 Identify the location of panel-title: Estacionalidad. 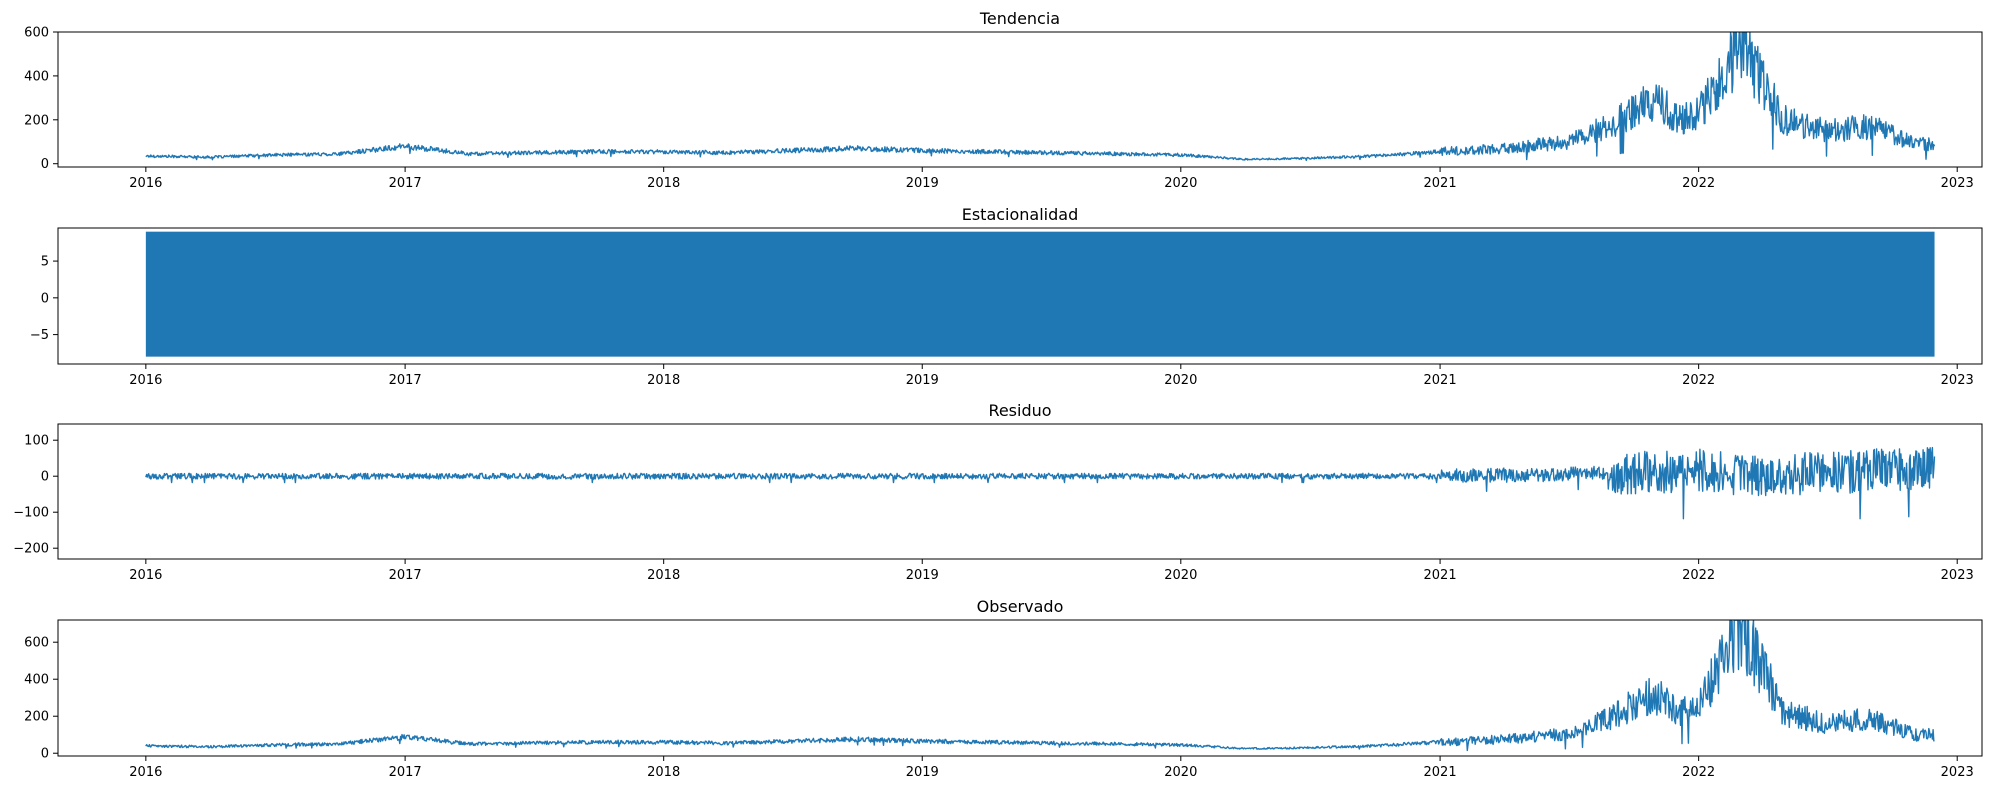
(1020, 214).